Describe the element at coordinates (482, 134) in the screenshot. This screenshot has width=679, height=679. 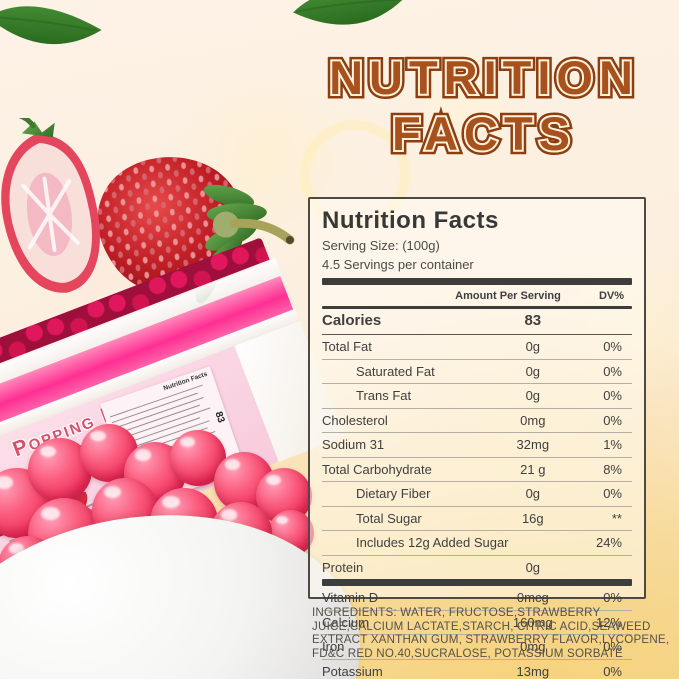
I see `page-title-line2: FACTS FACTS FACTS` at that location.